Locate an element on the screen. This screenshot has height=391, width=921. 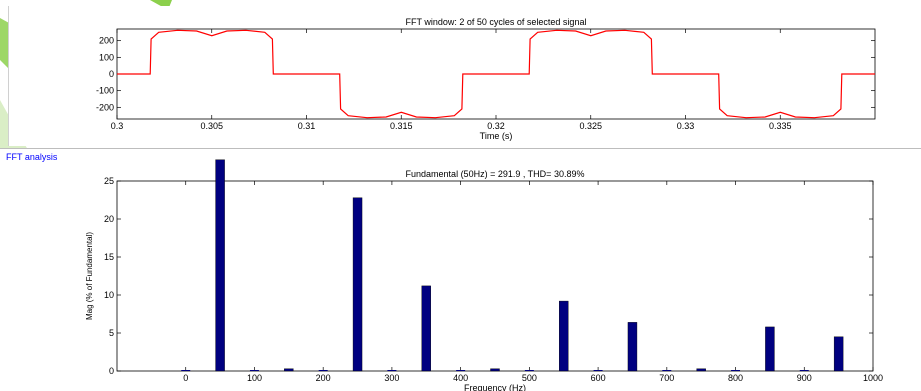
y-tick-label: 15 is located at coordinates (109, 257).